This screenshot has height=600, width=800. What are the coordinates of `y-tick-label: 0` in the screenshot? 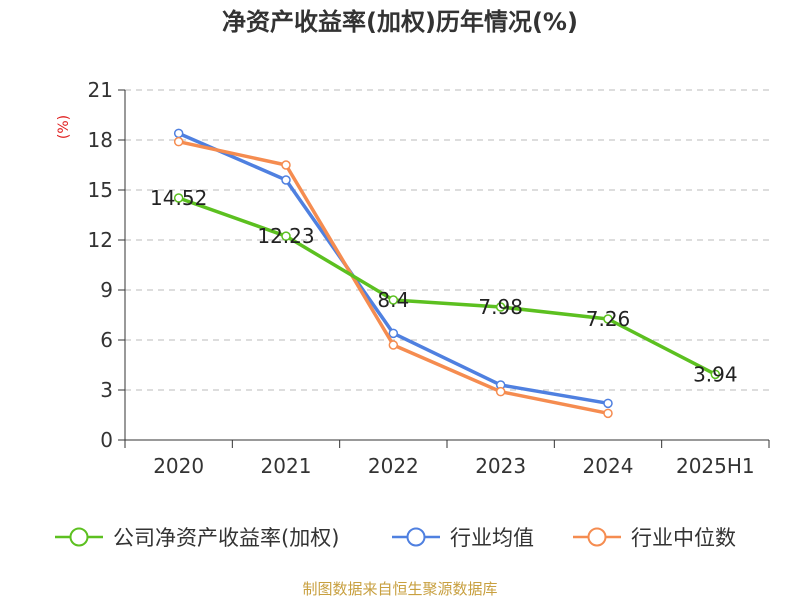 It's located at (106, 440).